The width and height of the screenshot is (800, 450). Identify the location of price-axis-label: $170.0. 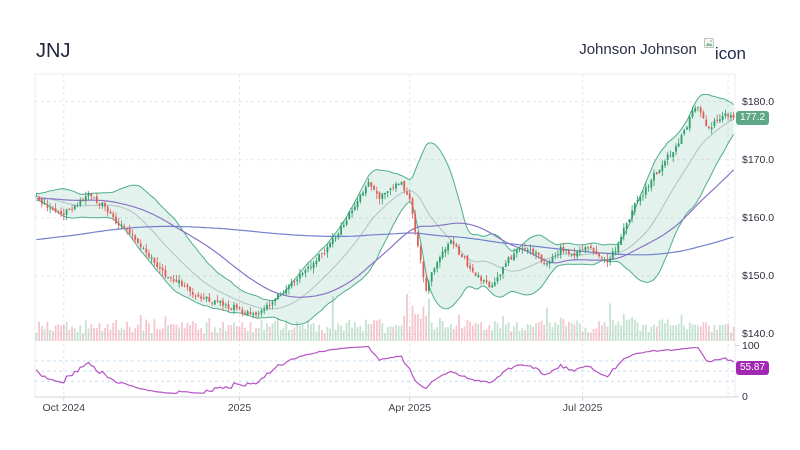
(758, 159).